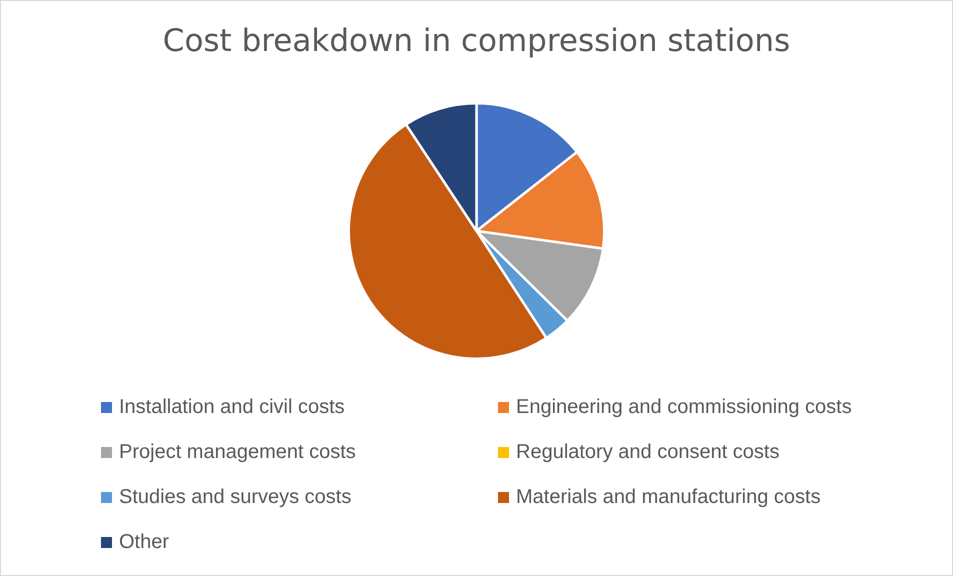  What do you see at coordinates (668, 497) in the screenshot?
I see `legend-label: Materials and manufacturing costs` at bounding box center [668, 497].